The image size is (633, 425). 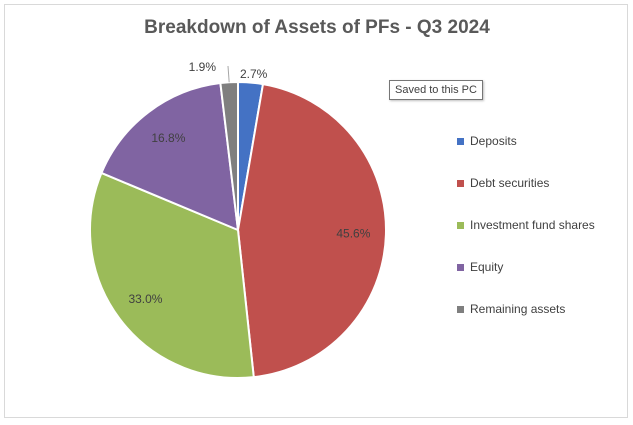 What do you see at coordinates (487, 267) in the screenshot?
I see `legend-label-equity: Equity` at bounding box center [487, 267].